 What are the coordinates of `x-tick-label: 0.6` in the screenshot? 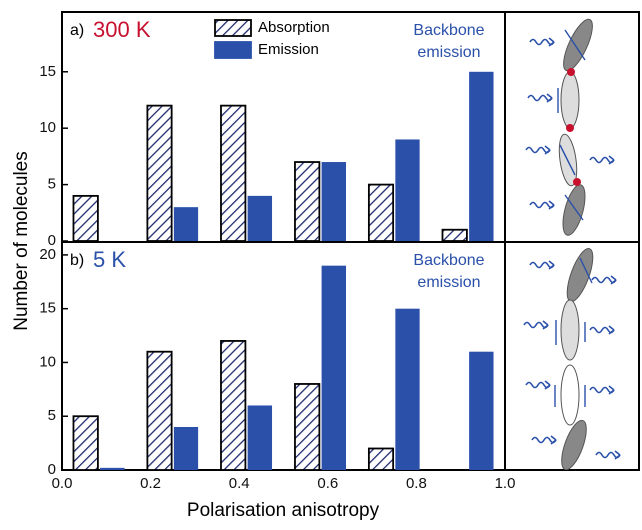 It's located at (327, 483).